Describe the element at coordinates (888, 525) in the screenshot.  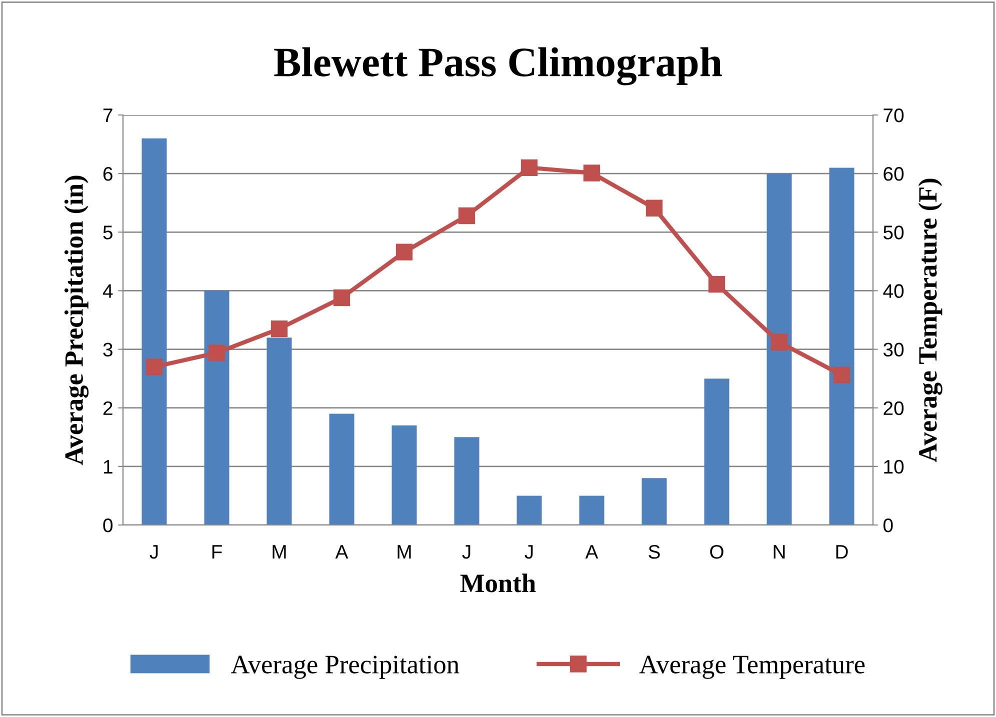
I see `y2-tick-label: 0` at that location.